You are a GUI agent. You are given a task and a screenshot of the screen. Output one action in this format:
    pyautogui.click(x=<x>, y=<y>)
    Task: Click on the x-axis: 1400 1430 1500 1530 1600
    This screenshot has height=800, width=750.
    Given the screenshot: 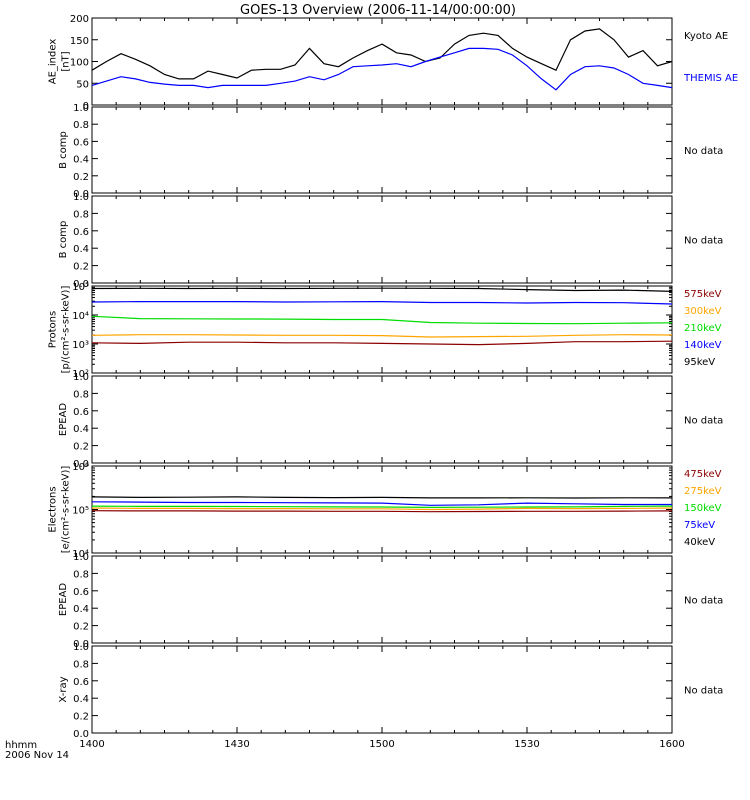 What is the action you would take?
    pyautogui.click(x=381, y=744)
    